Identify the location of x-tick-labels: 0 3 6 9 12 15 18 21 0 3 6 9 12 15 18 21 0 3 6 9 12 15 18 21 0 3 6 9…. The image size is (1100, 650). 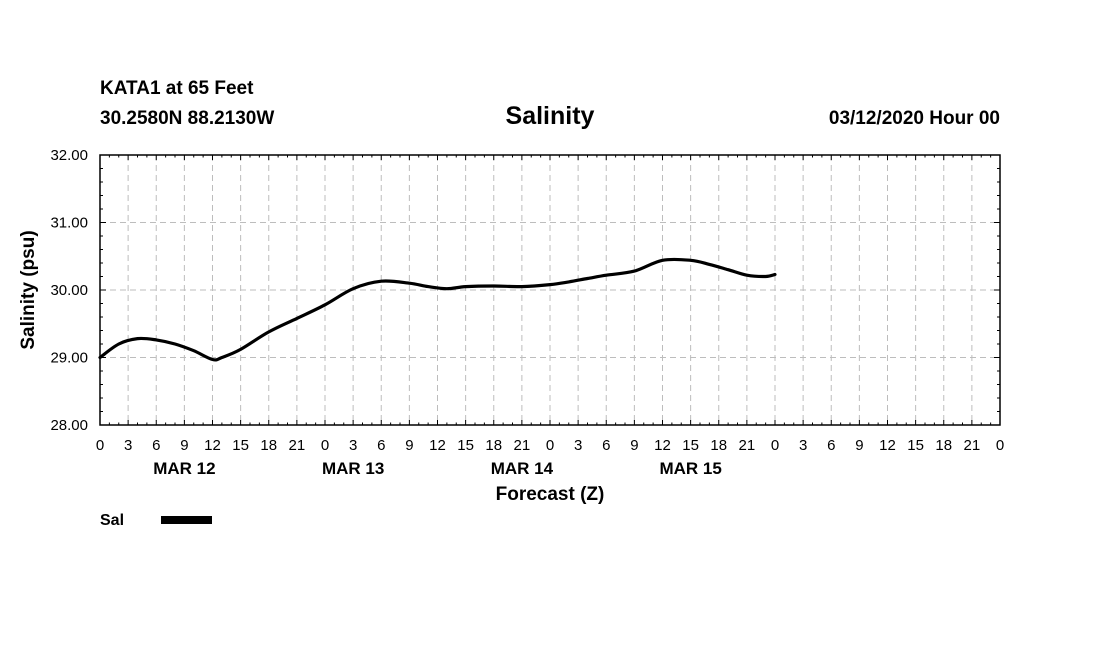
(550, 445).